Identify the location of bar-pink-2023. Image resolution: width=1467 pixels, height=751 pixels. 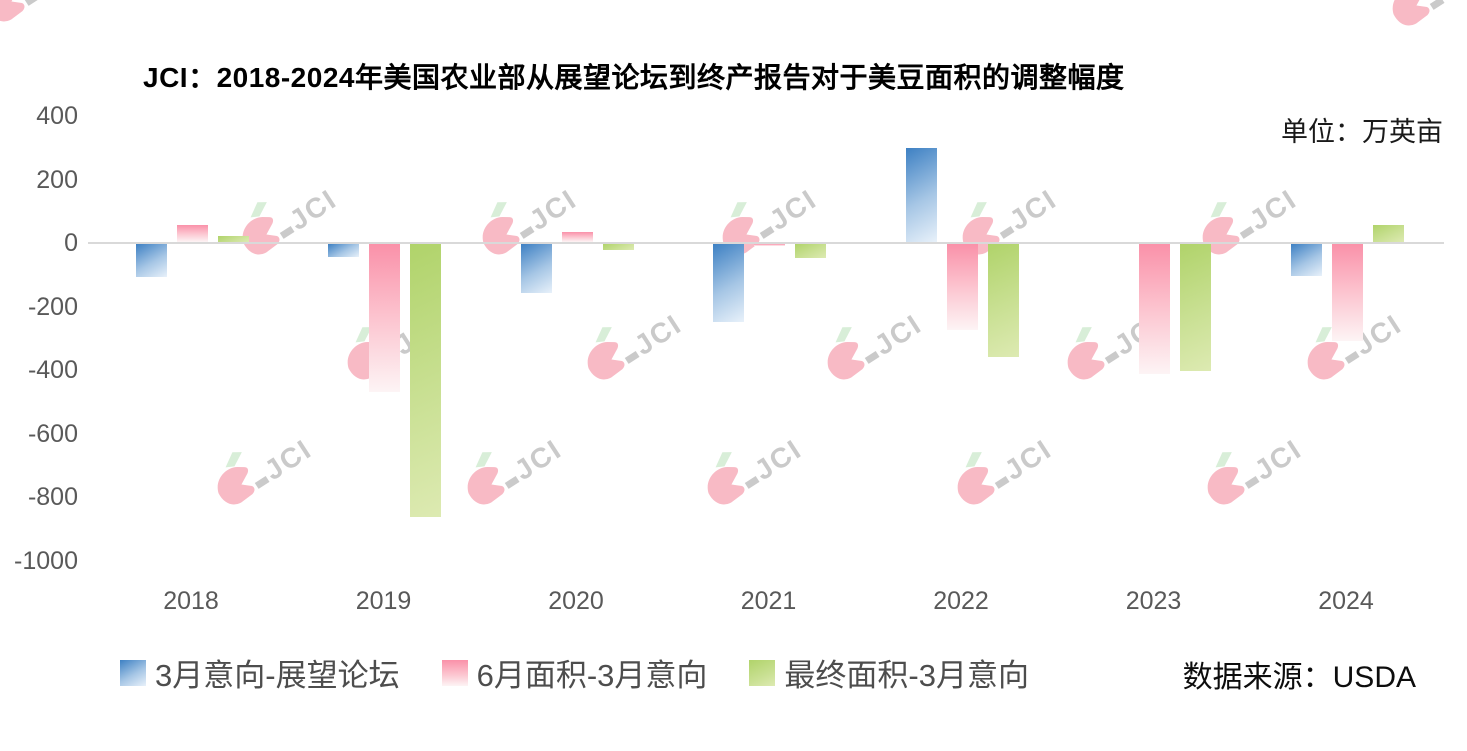
(1154, 309).